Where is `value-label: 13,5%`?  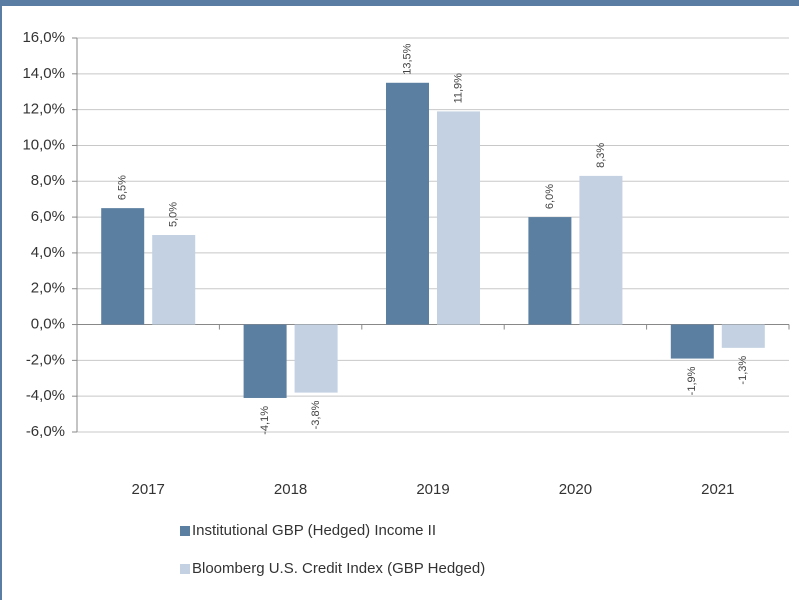 value-label: 13,5% is located at coordinates (407, 58).